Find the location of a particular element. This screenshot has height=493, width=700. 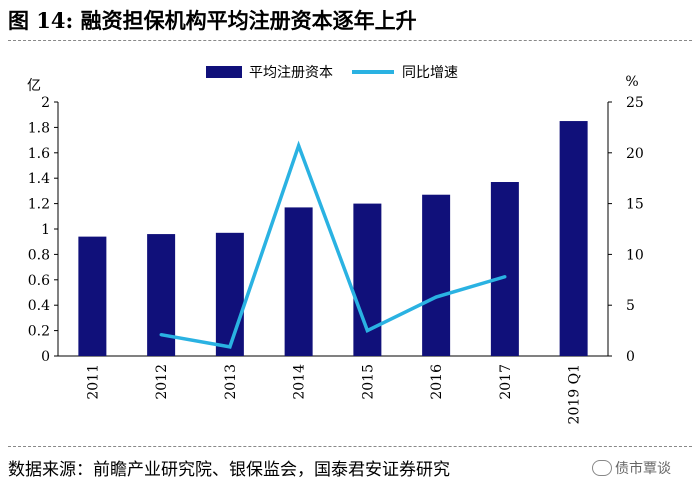

growth-rate-point-2014 is located at coordinates (299, 146).